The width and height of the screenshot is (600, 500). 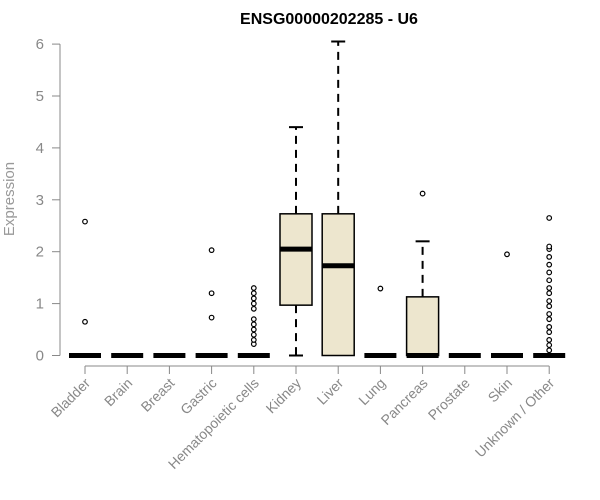 I want to click on box-hematopoietic-cells, so click(x=253, y=321).